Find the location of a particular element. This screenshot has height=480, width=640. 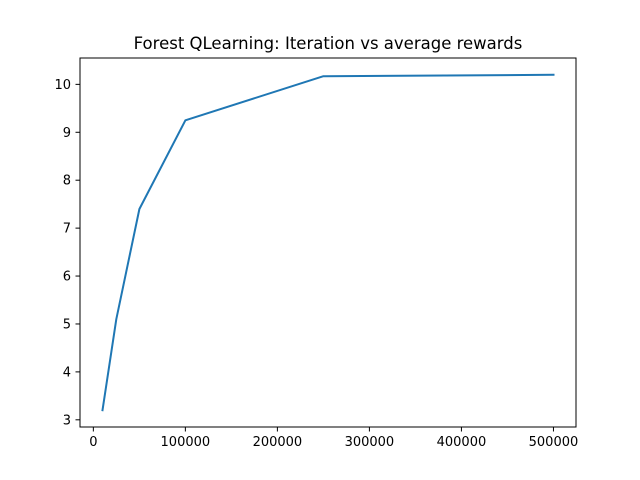

y-tick-label: 5 is located at coordinates (67, 324).